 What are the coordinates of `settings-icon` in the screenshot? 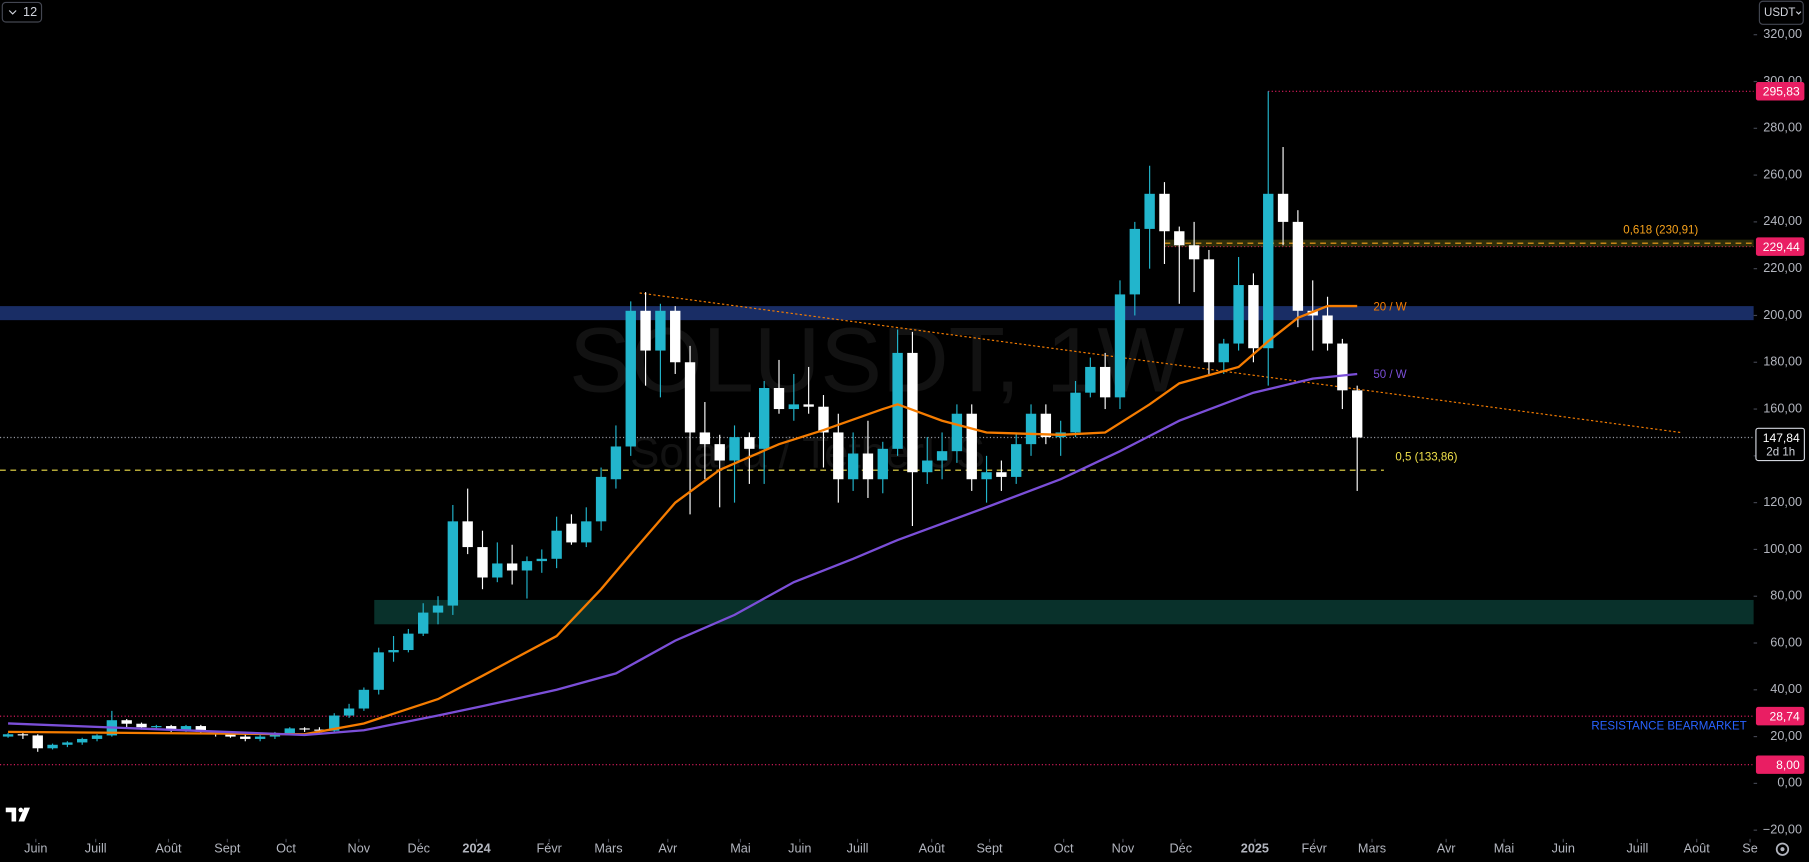 It's located at (1782, 849).